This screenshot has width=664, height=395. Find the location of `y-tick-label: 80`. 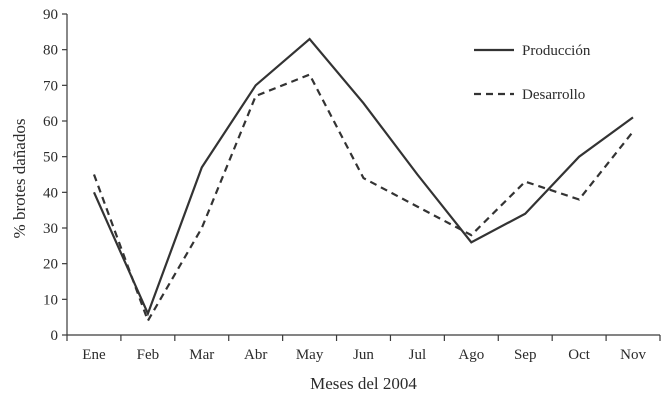

y-tick-label: 80 is located at coordinates (50, 51).